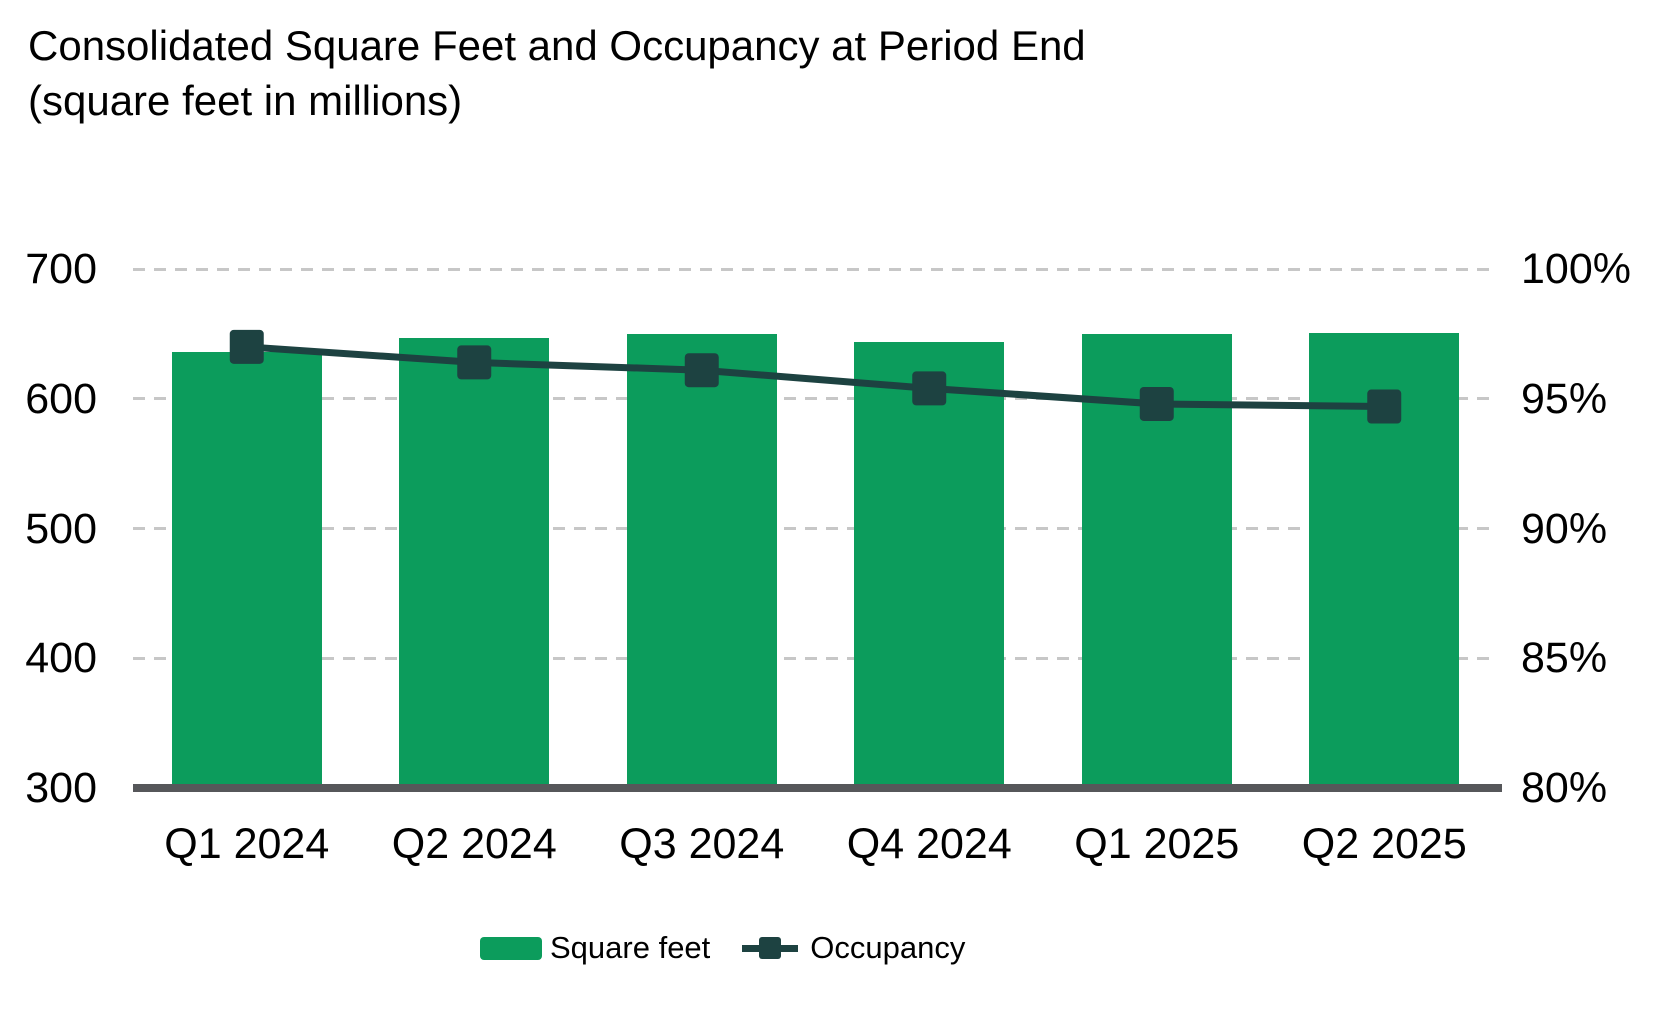 The width and height of the screenshot is (1654, 1010). Describe the element at coordinates (474, 844) in the screenshot. I see `x-label-q2-2024: Q2 2024` at that location.